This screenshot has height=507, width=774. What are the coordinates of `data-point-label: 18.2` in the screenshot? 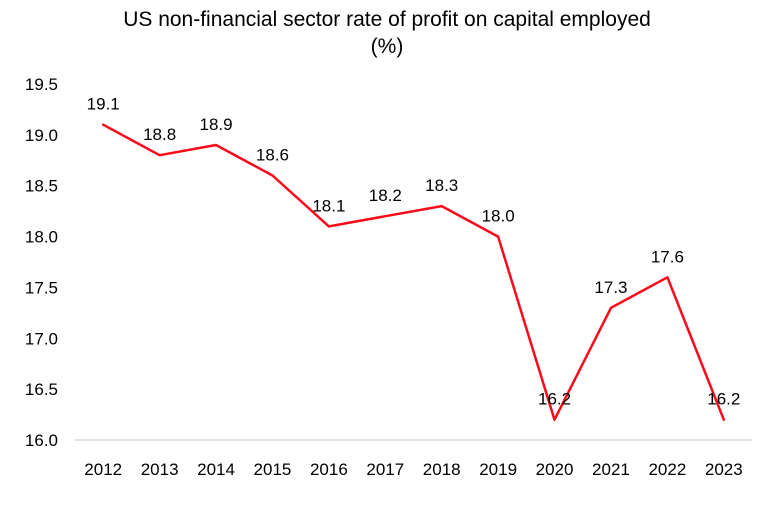 It's located at (385, 195).